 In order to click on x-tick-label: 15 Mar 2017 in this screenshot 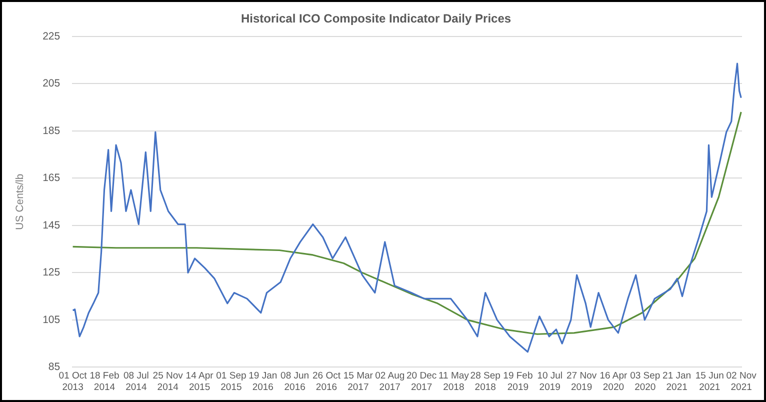, I will do `click(358, 381)`.